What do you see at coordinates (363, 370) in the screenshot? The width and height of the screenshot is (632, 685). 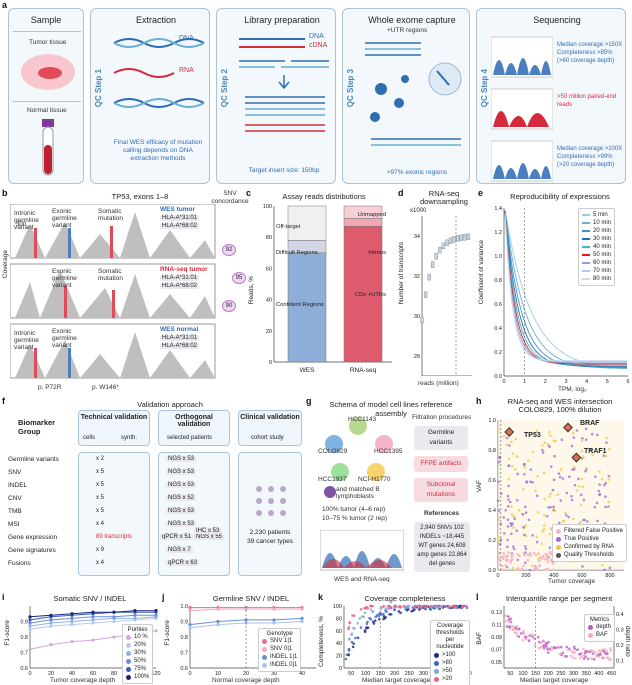 I see `c-category: RNA-seq` at bounding box center [363, 370].